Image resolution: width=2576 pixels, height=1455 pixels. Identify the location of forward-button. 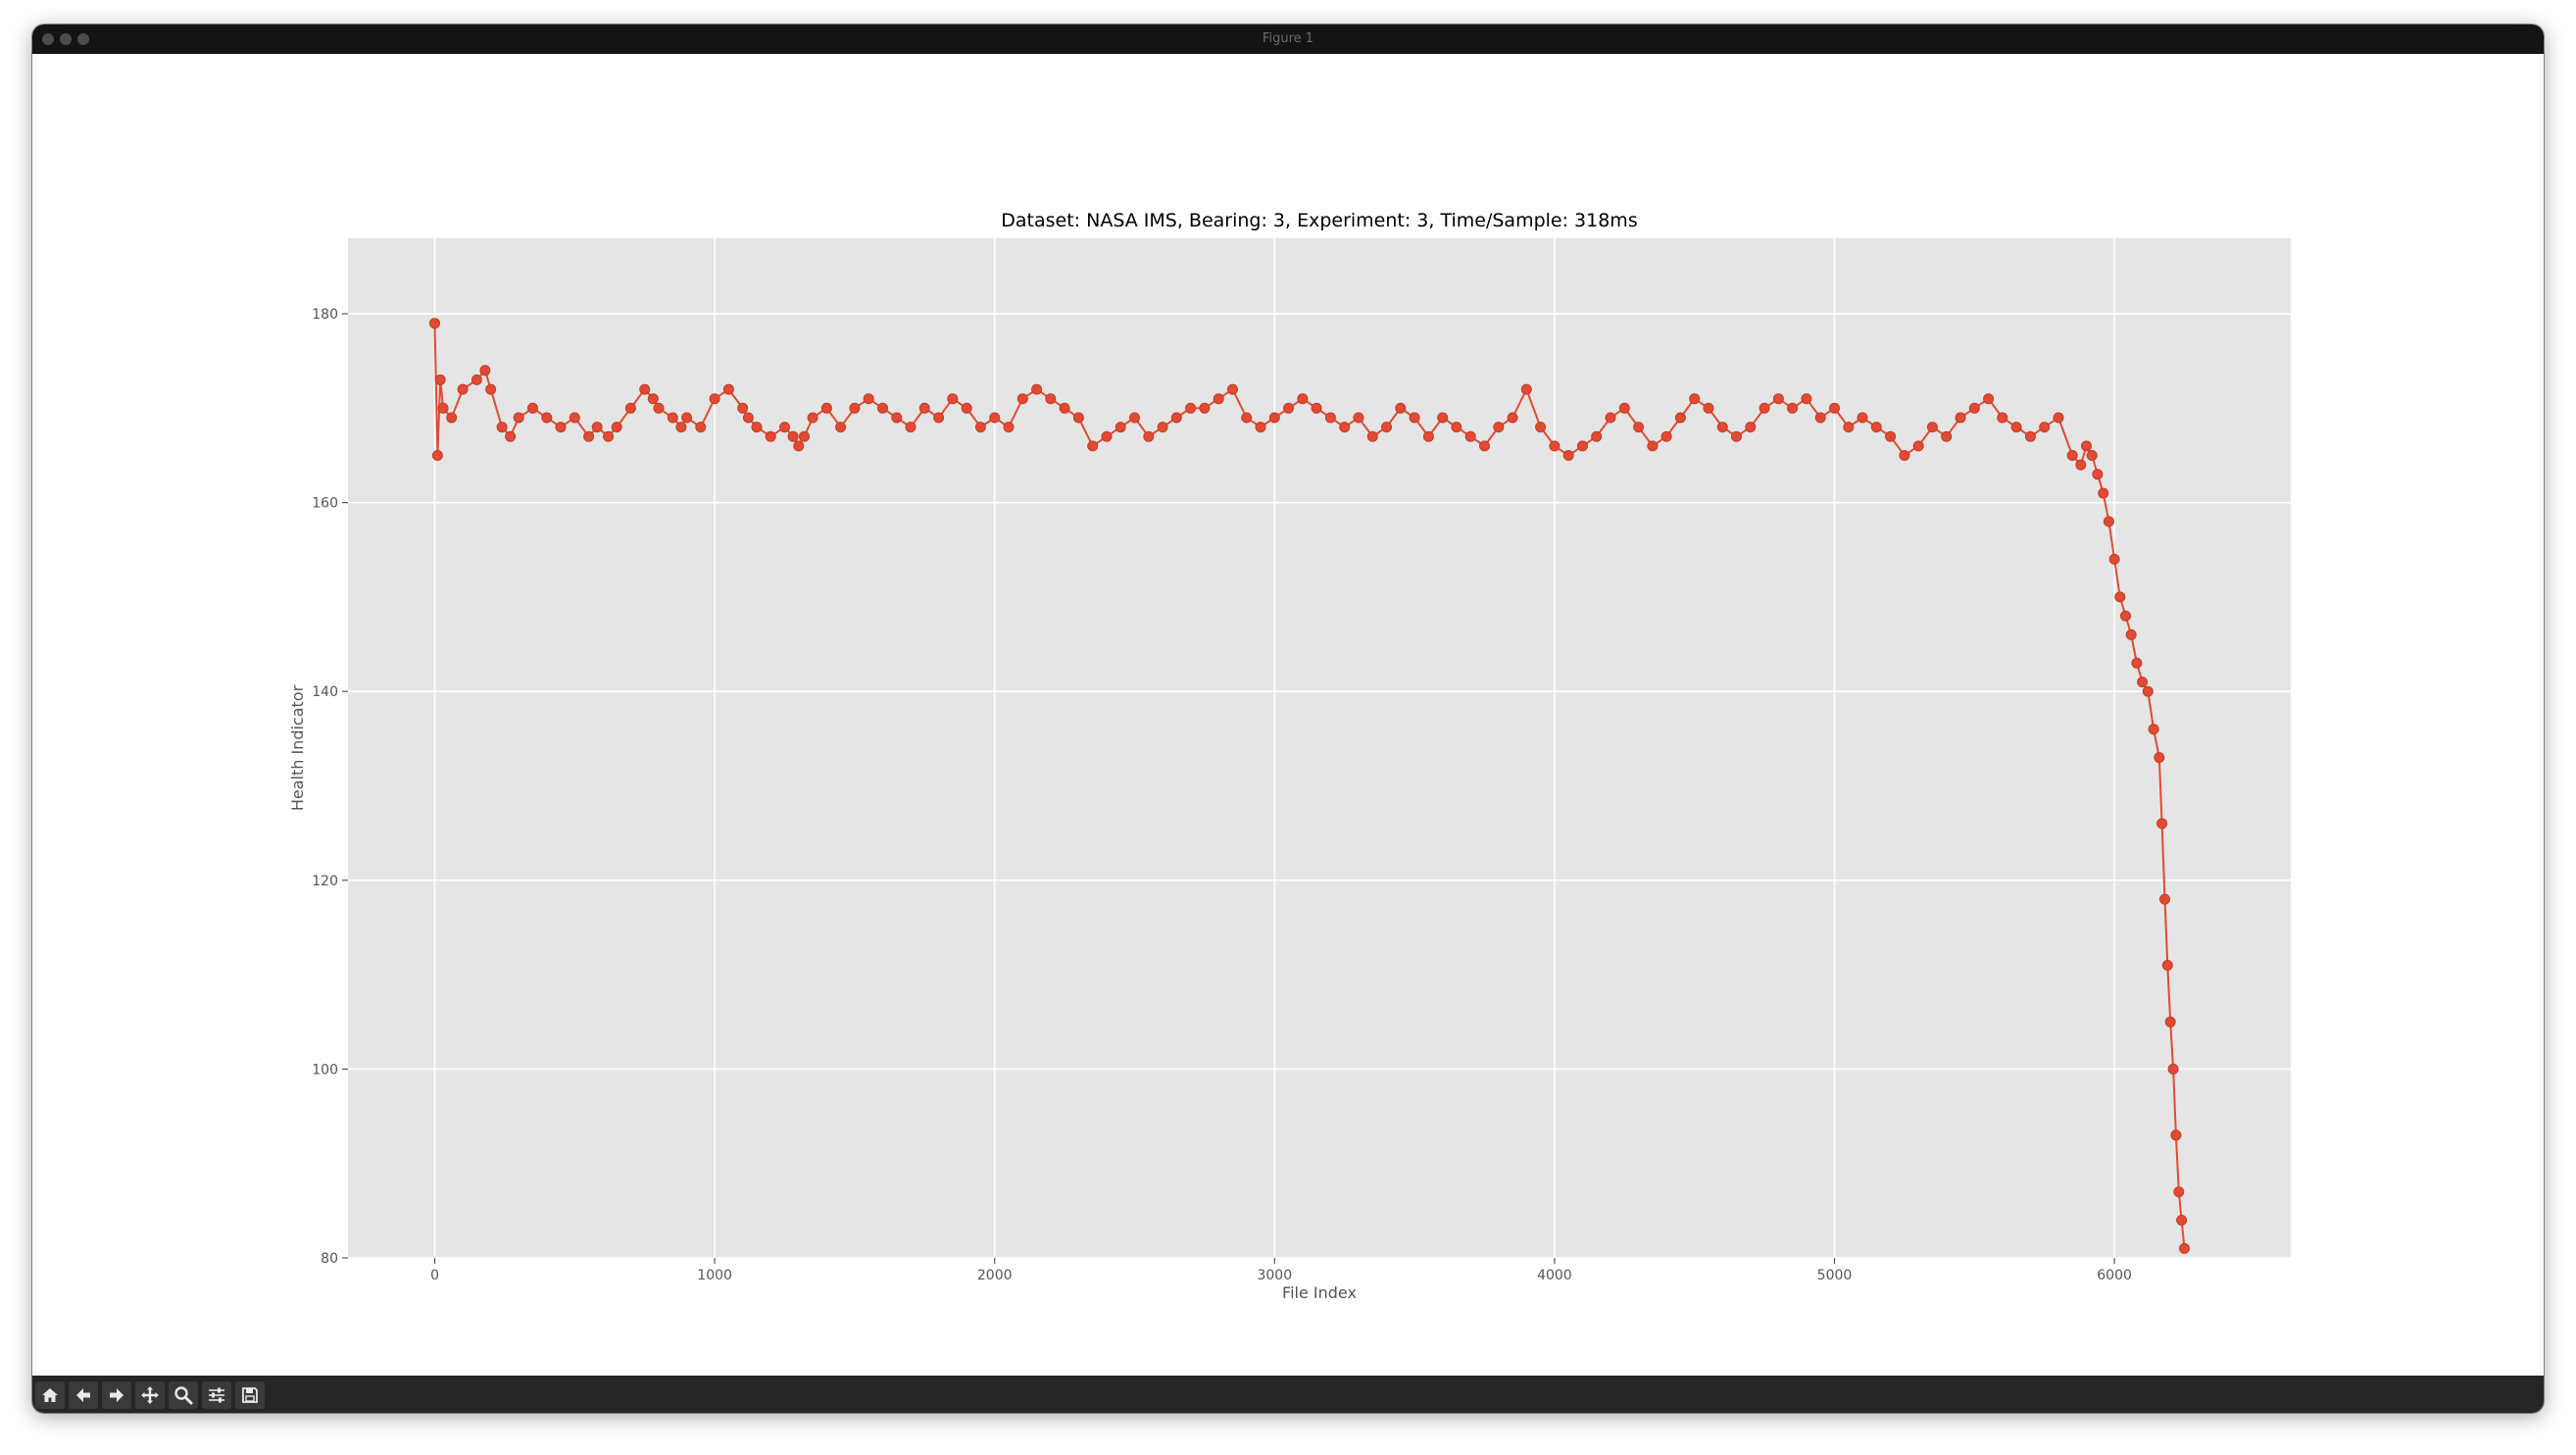
(116, 1395).